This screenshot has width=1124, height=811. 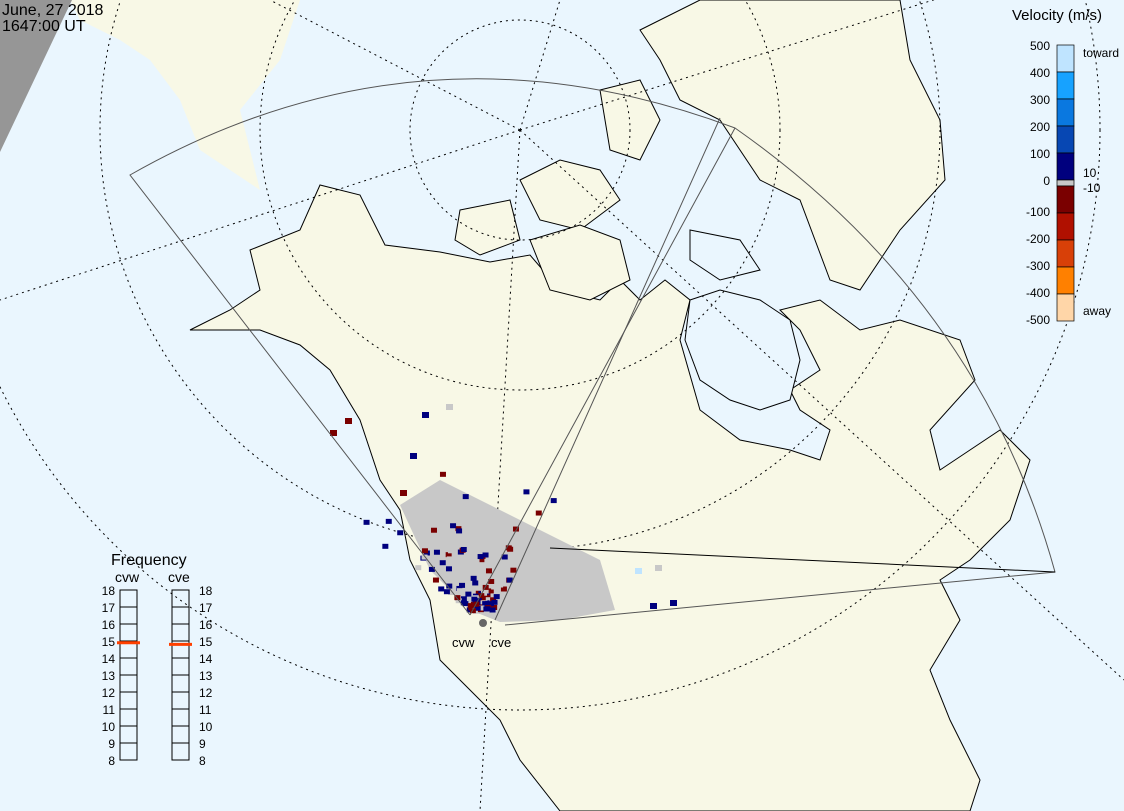 I want to click on colorbar-title: Velocity (m/s), so click(x=1057, y=15).